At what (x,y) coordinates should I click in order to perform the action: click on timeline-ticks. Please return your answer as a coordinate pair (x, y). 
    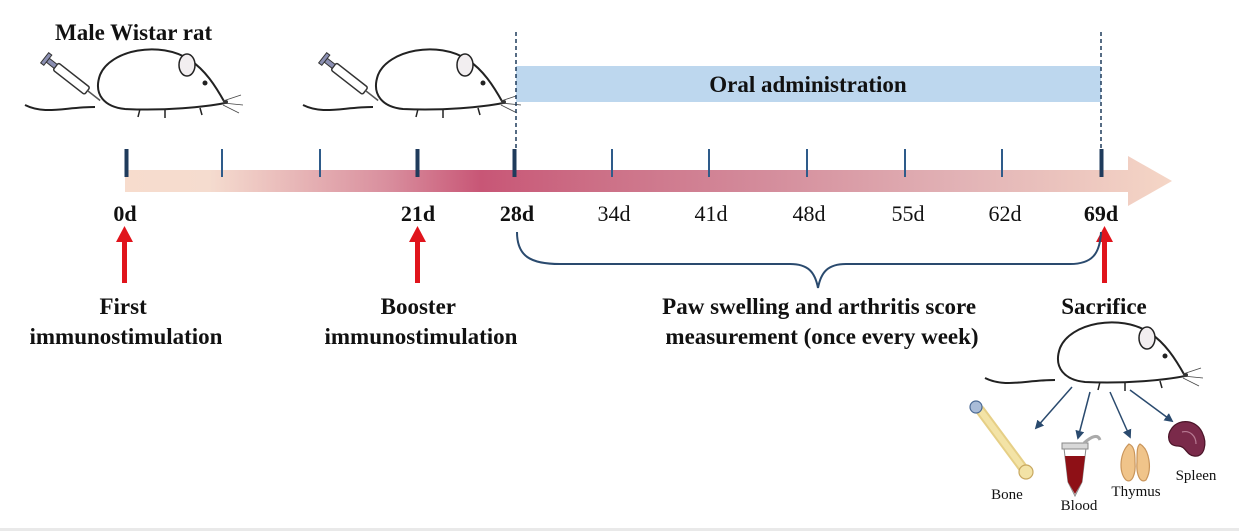
    Looking at the image, I should click on (614, 163).